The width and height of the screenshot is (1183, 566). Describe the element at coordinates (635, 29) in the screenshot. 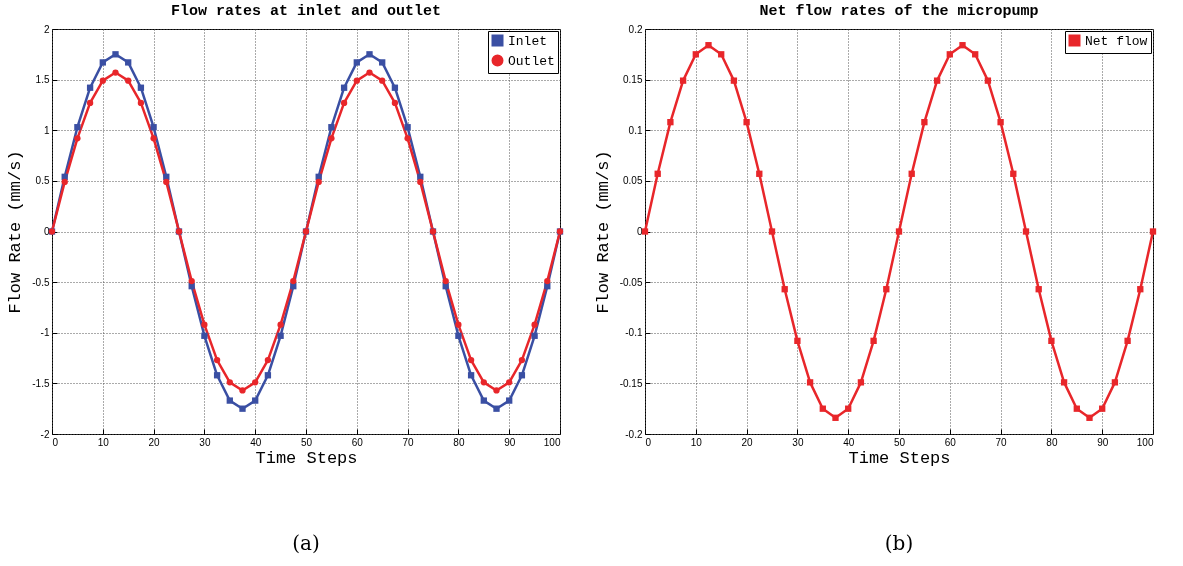

I see `y-tick-label: 0.2` at that location.